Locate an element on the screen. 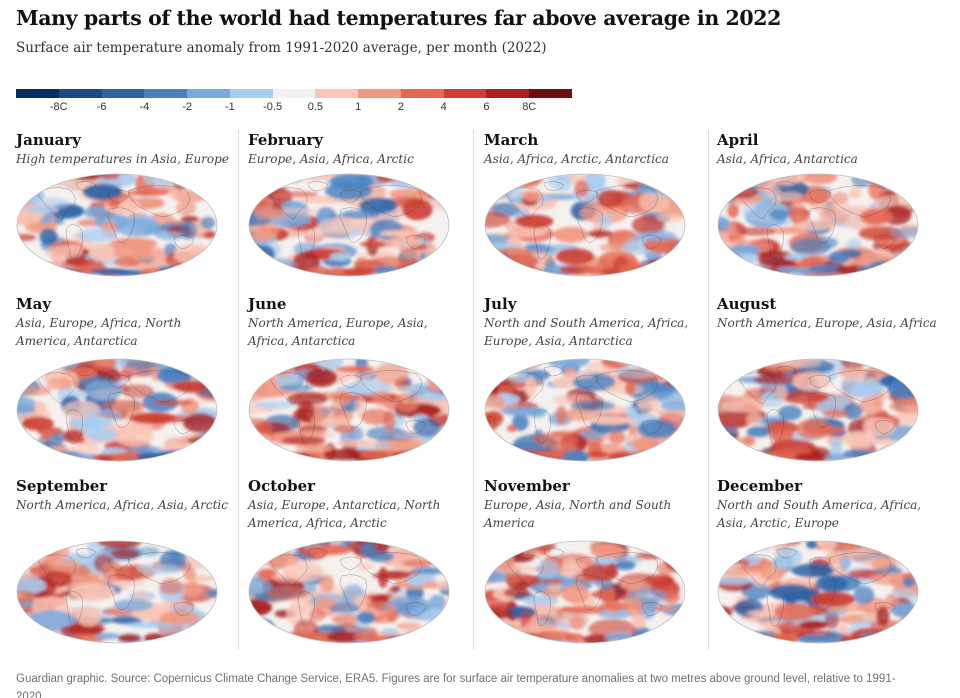  month-title: January is located at coordinates (48, 140).